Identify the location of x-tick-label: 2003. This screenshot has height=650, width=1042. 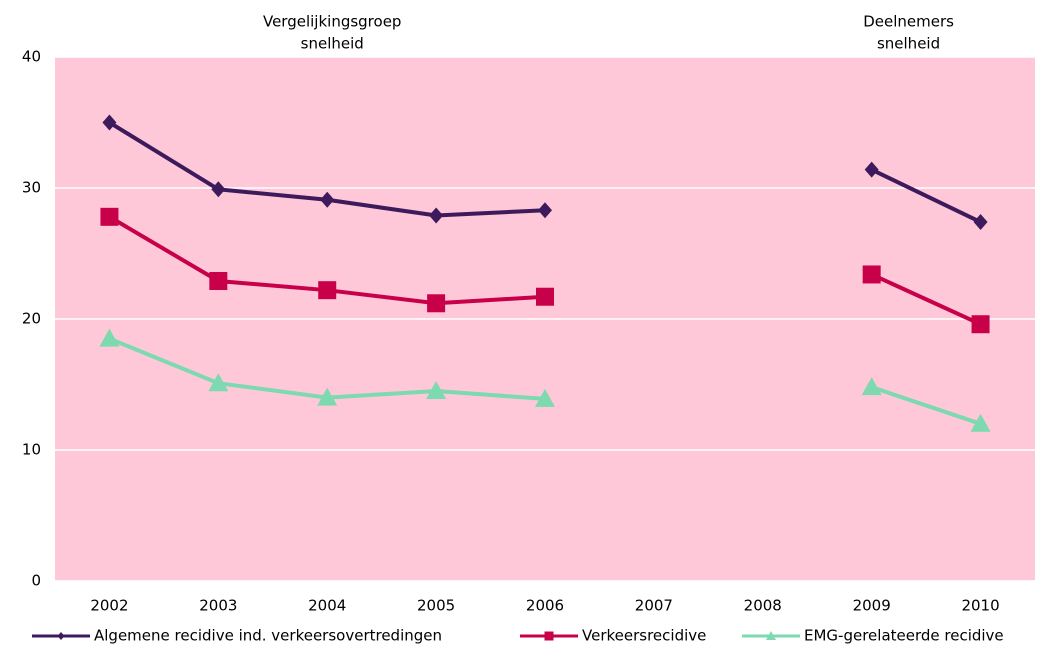
(218, 606).